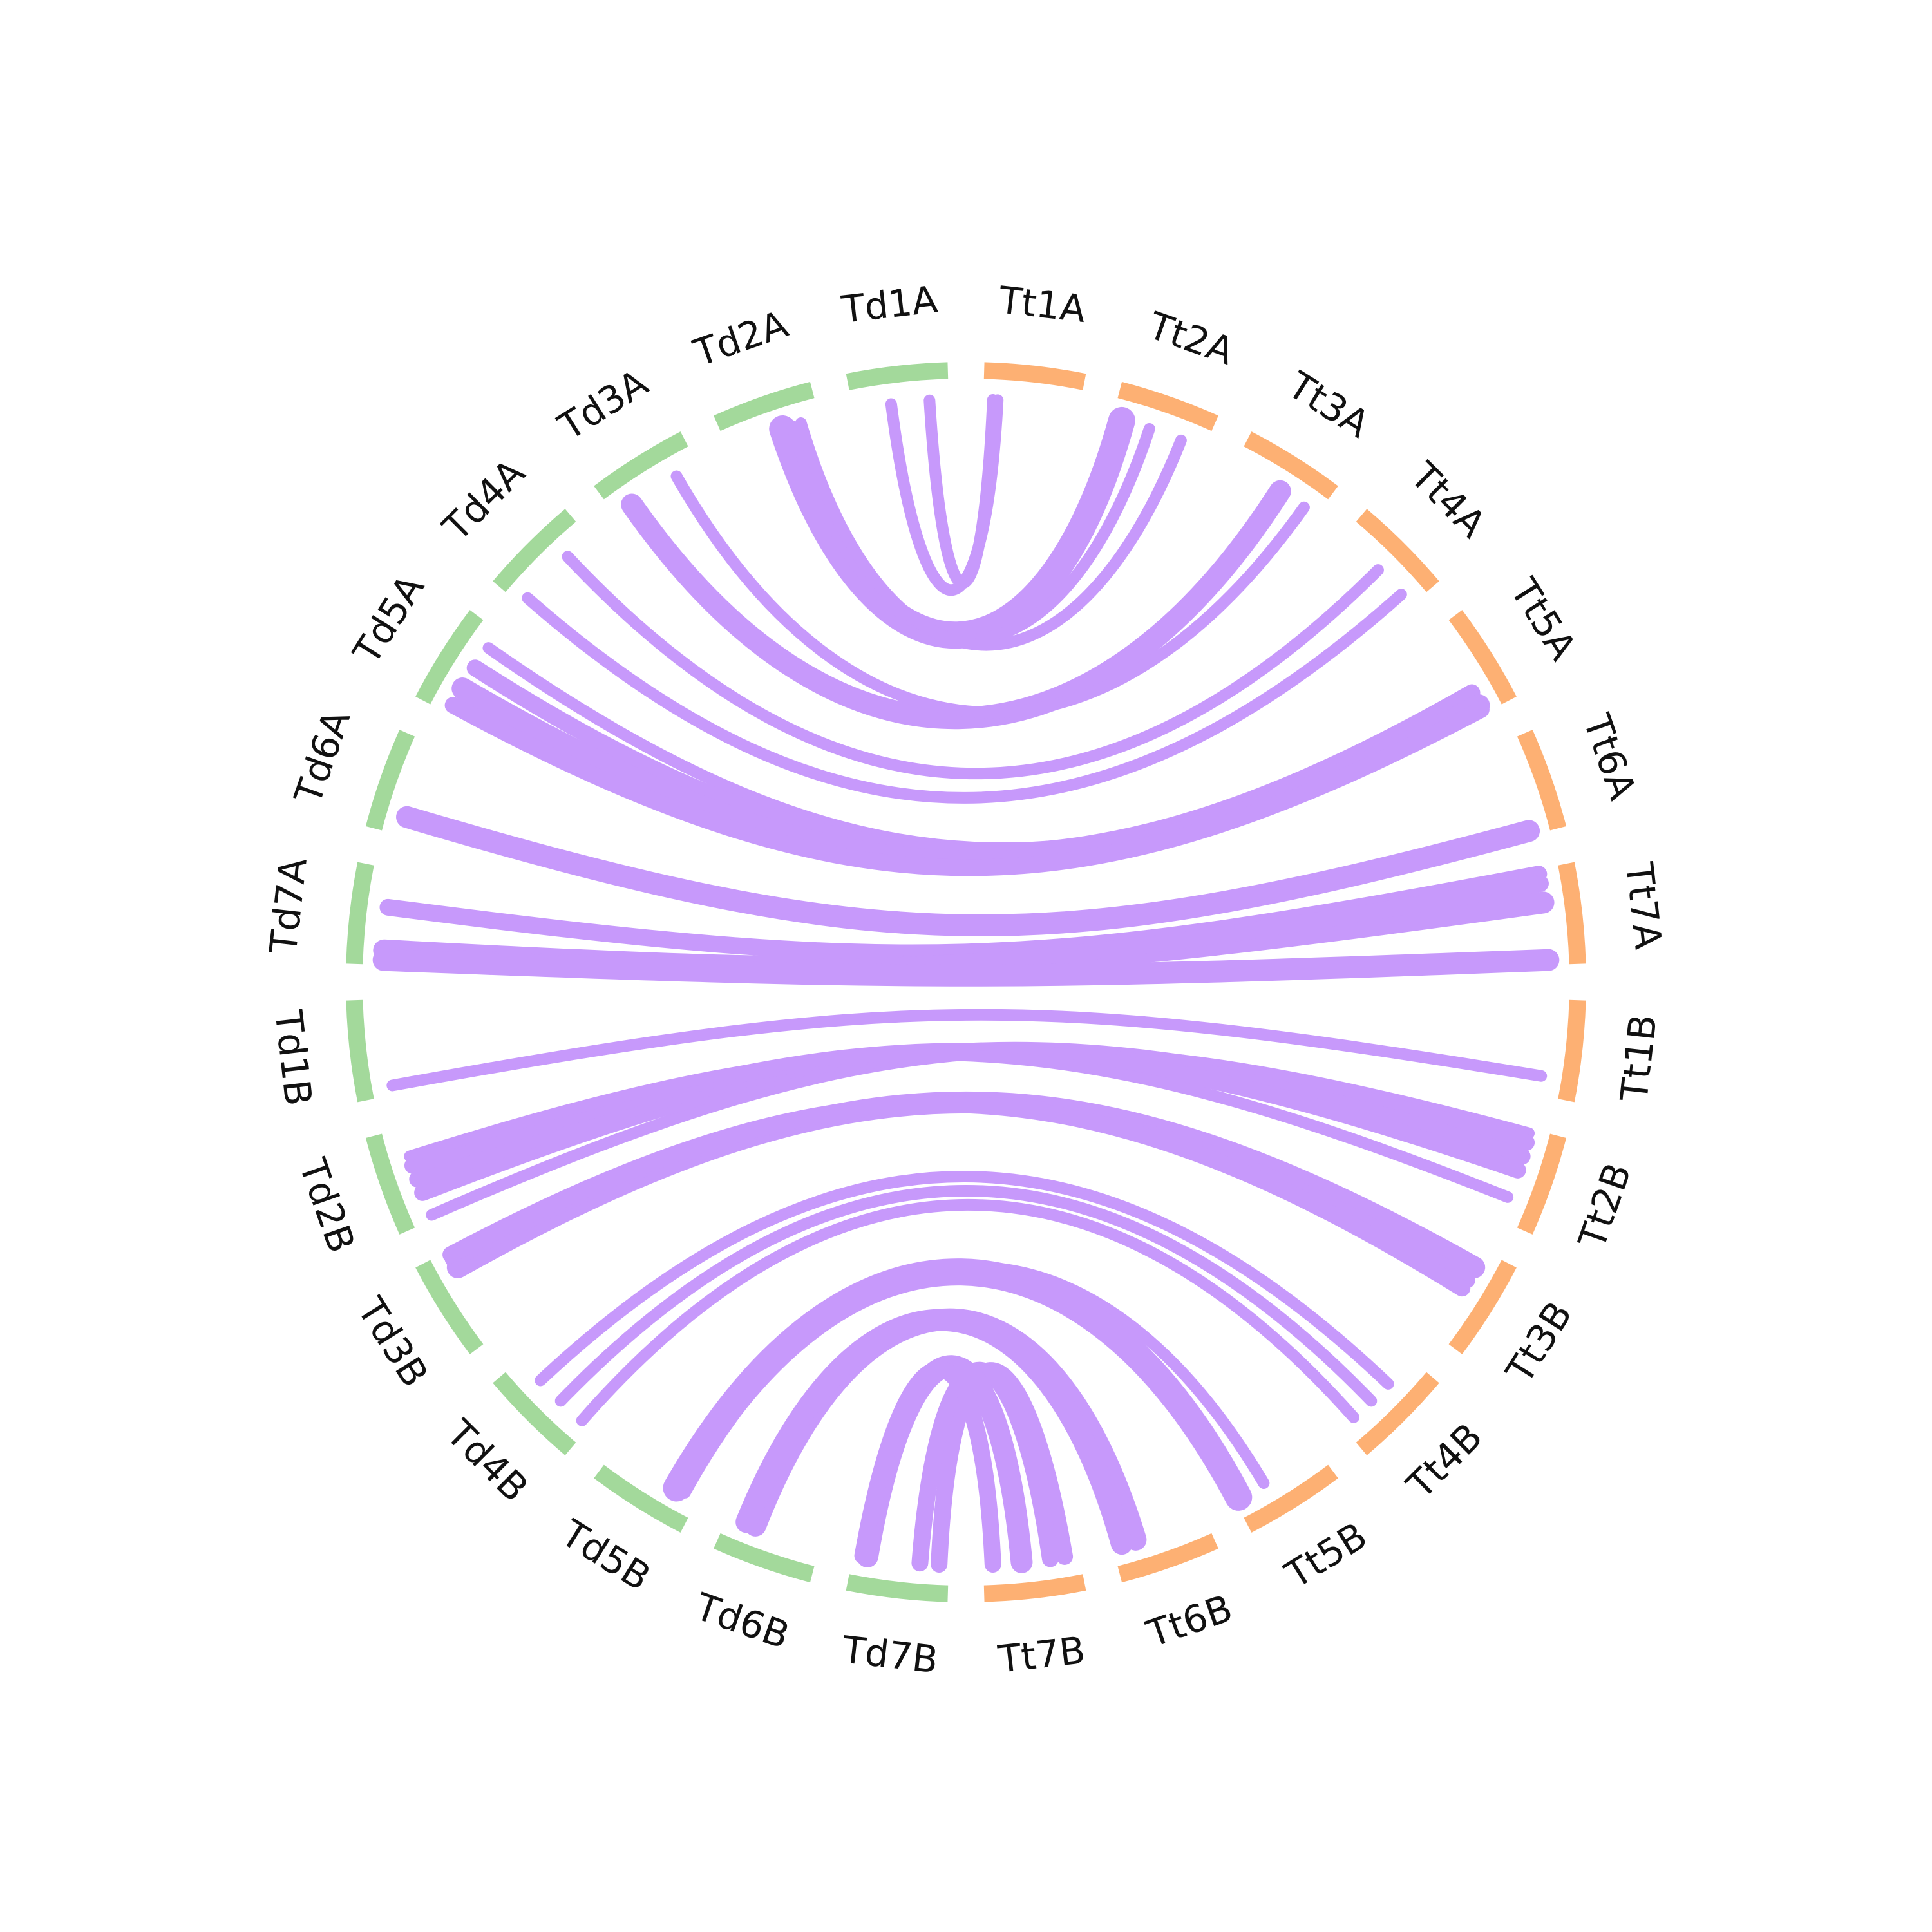  I want to click on chromosome-label-tt5b: Tt5B, so click(1325, 1555).